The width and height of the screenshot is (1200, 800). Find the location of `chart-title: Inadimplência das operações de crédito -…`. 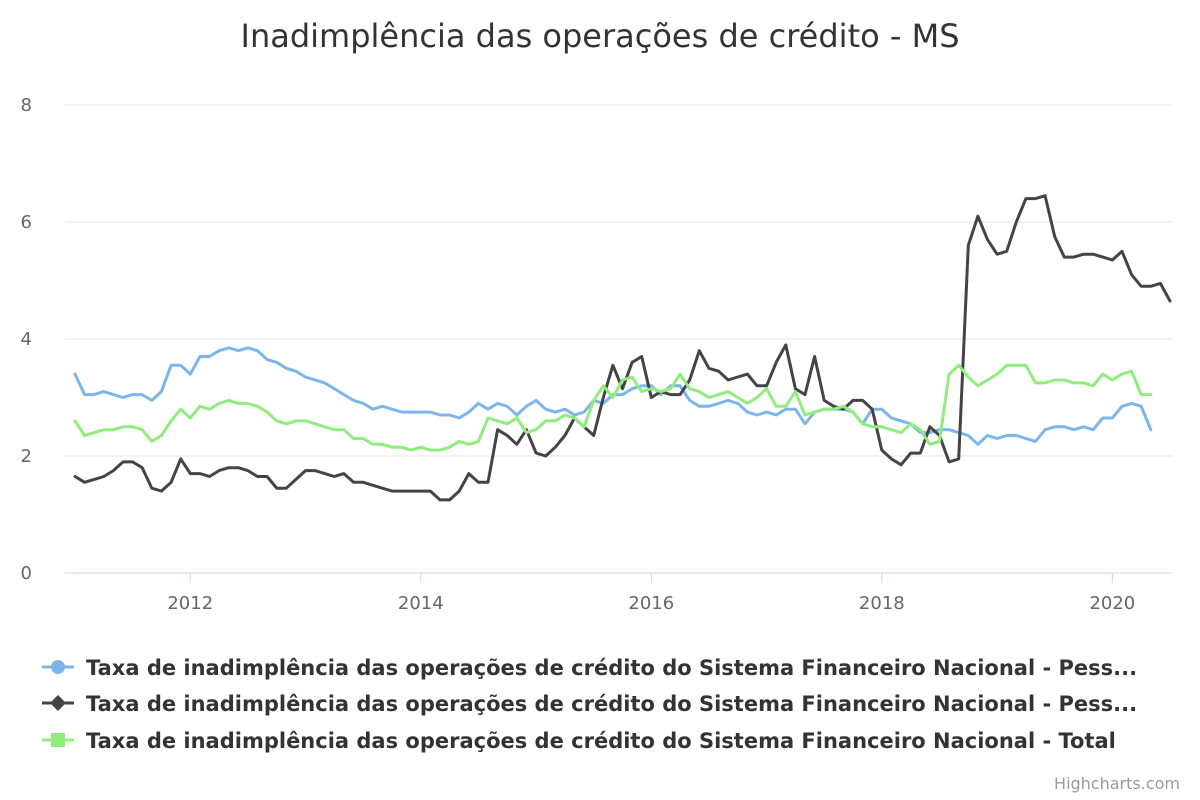

chart-title: Inadimplência das operações de crédito -… is located at coordinates (600, 36).